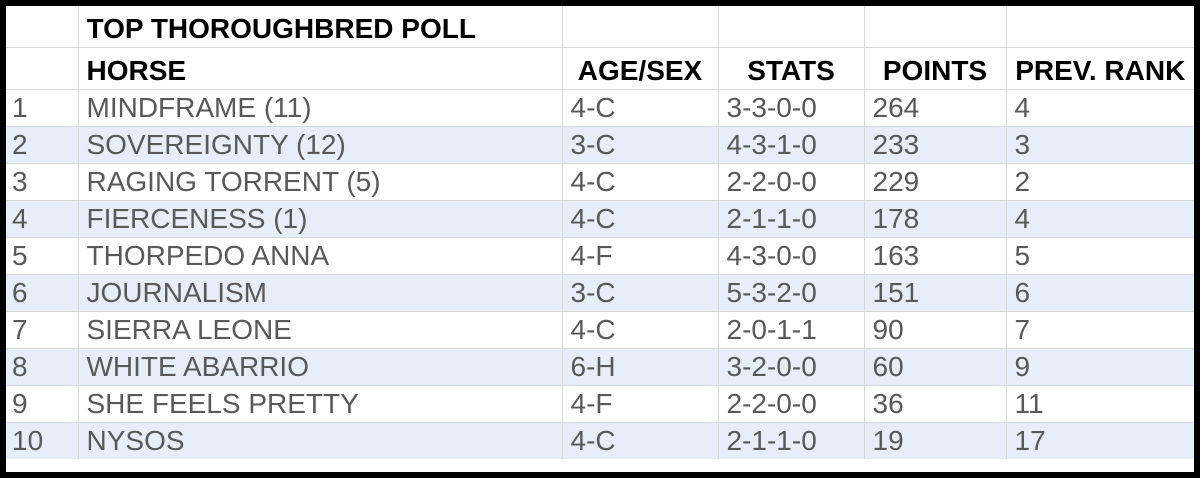  What do you see at coordinates (935, 440) in the screenshot?
I see `points-cell: 19` at bounding box center [935, 440].